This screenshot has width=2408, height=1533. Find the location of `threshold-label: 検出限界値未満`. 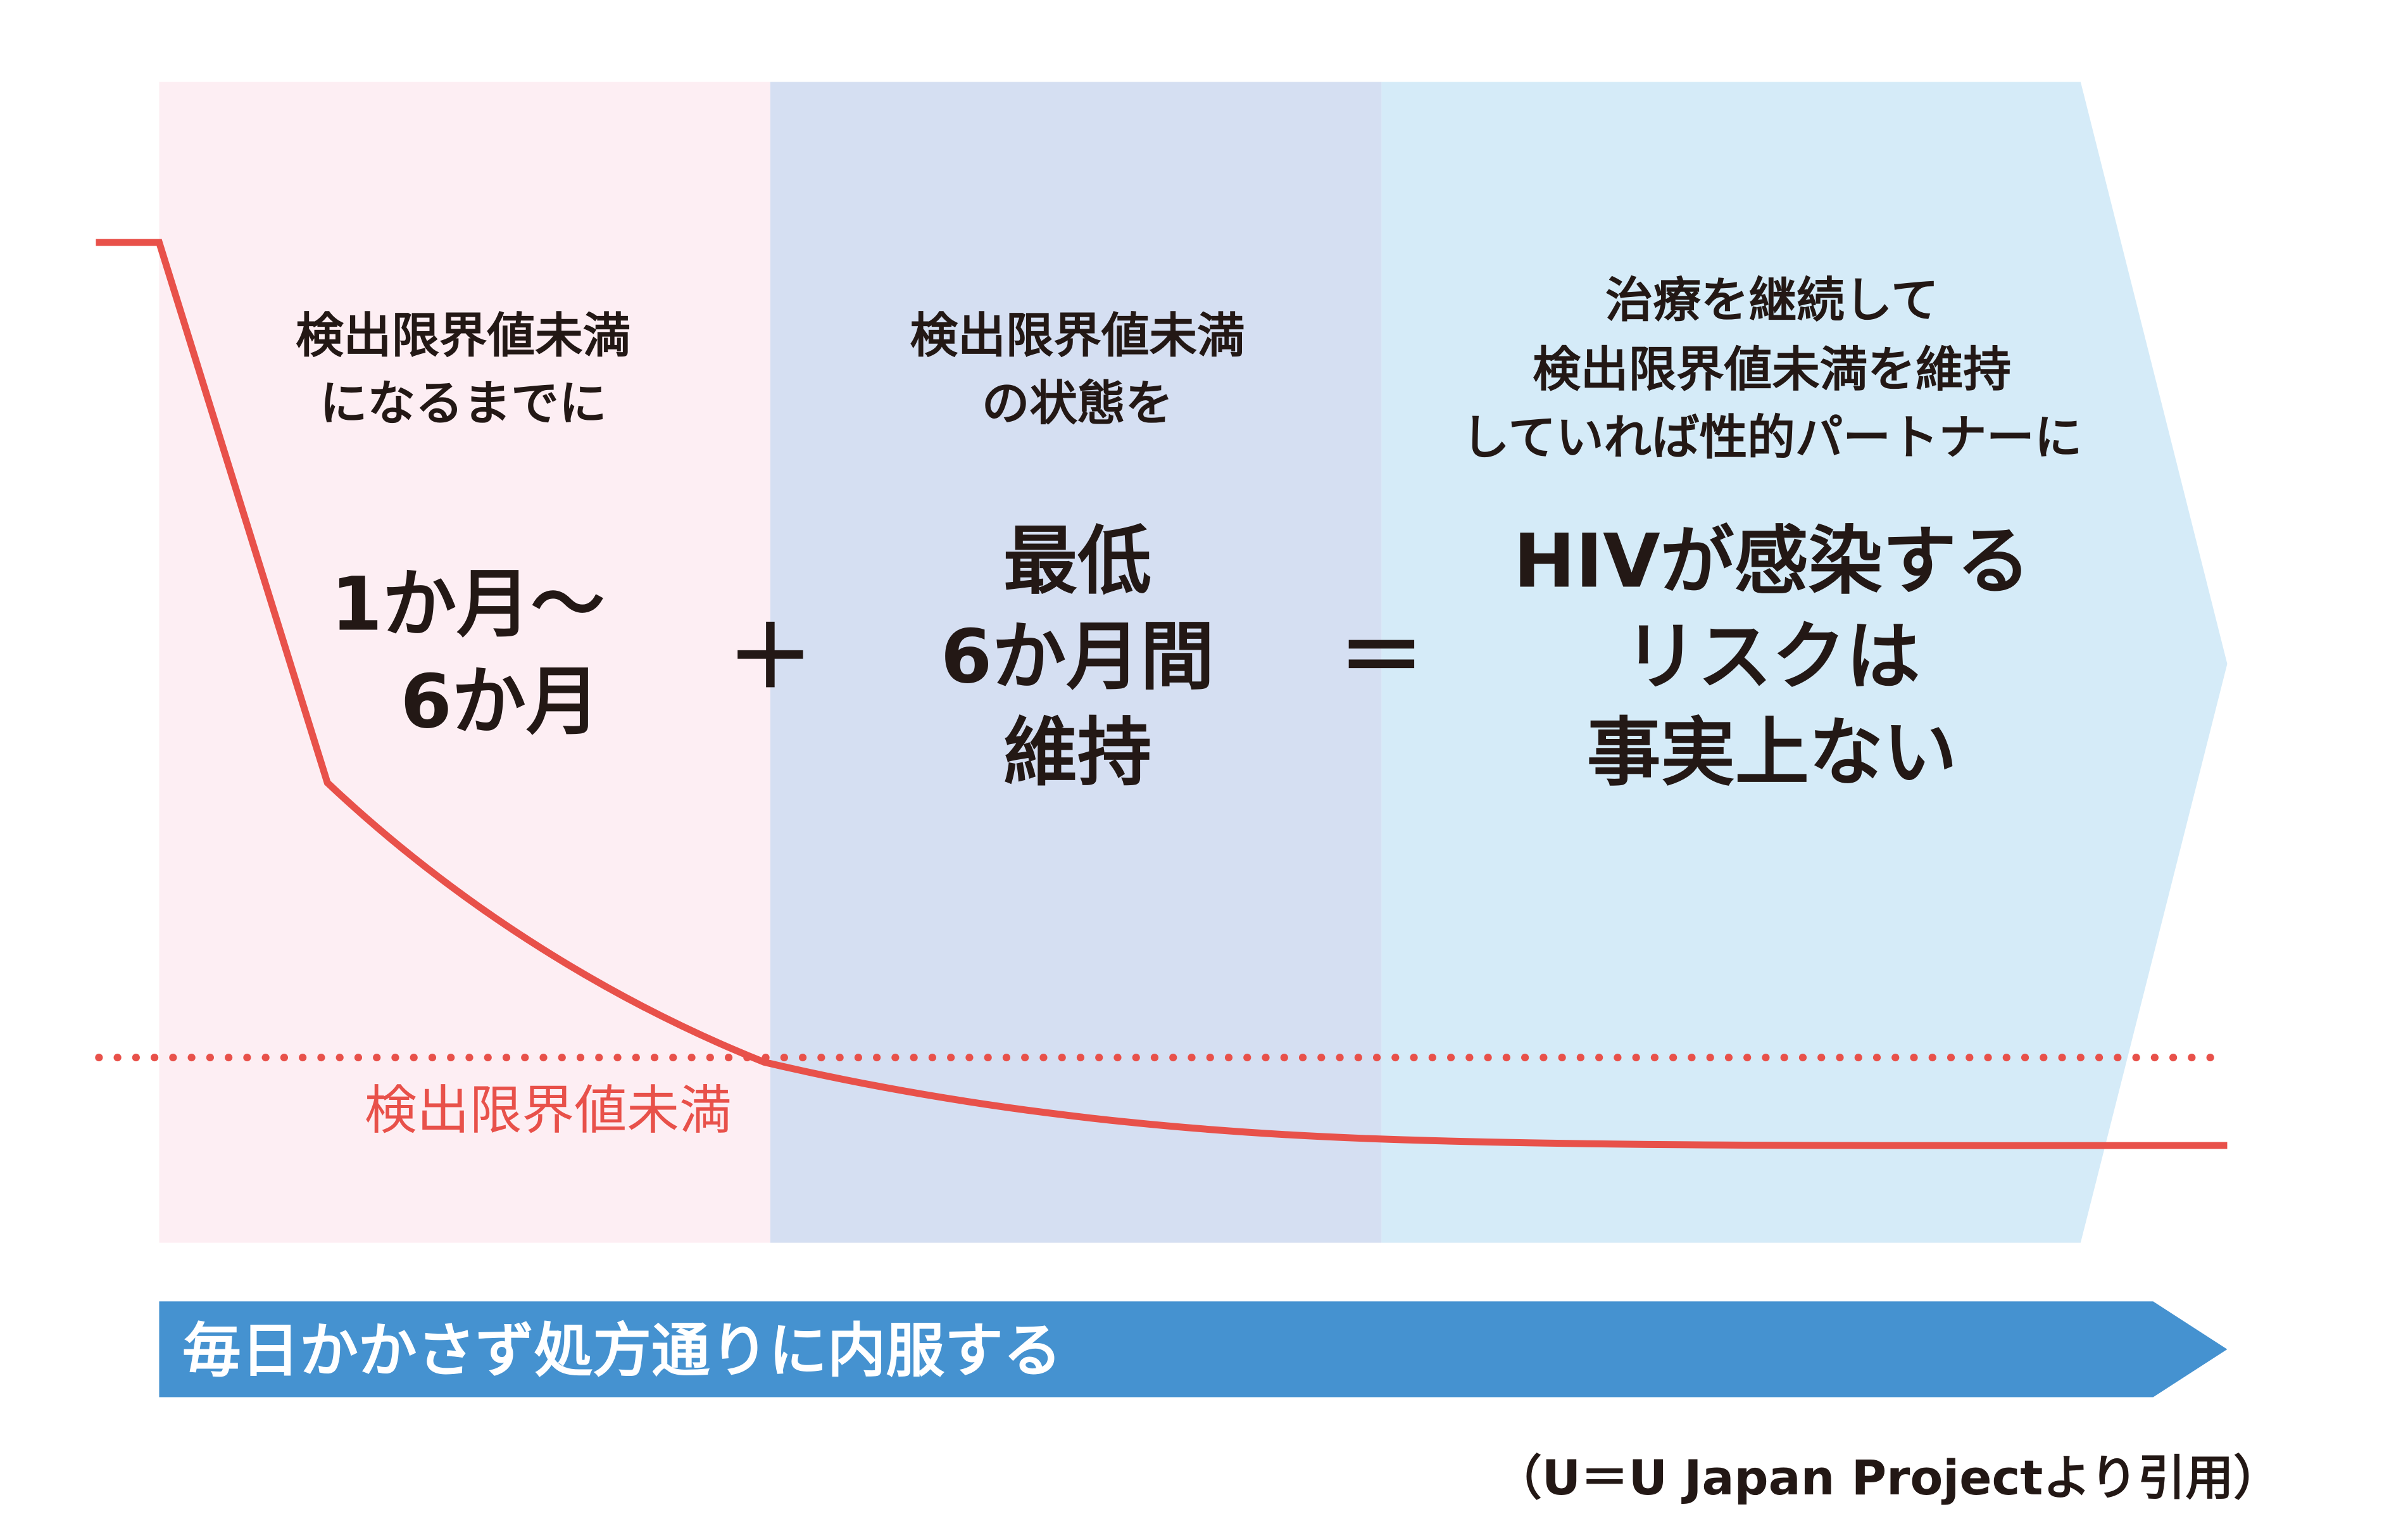

threshold-label: 検出限界値未満 is located at coordinates (548, 1110).